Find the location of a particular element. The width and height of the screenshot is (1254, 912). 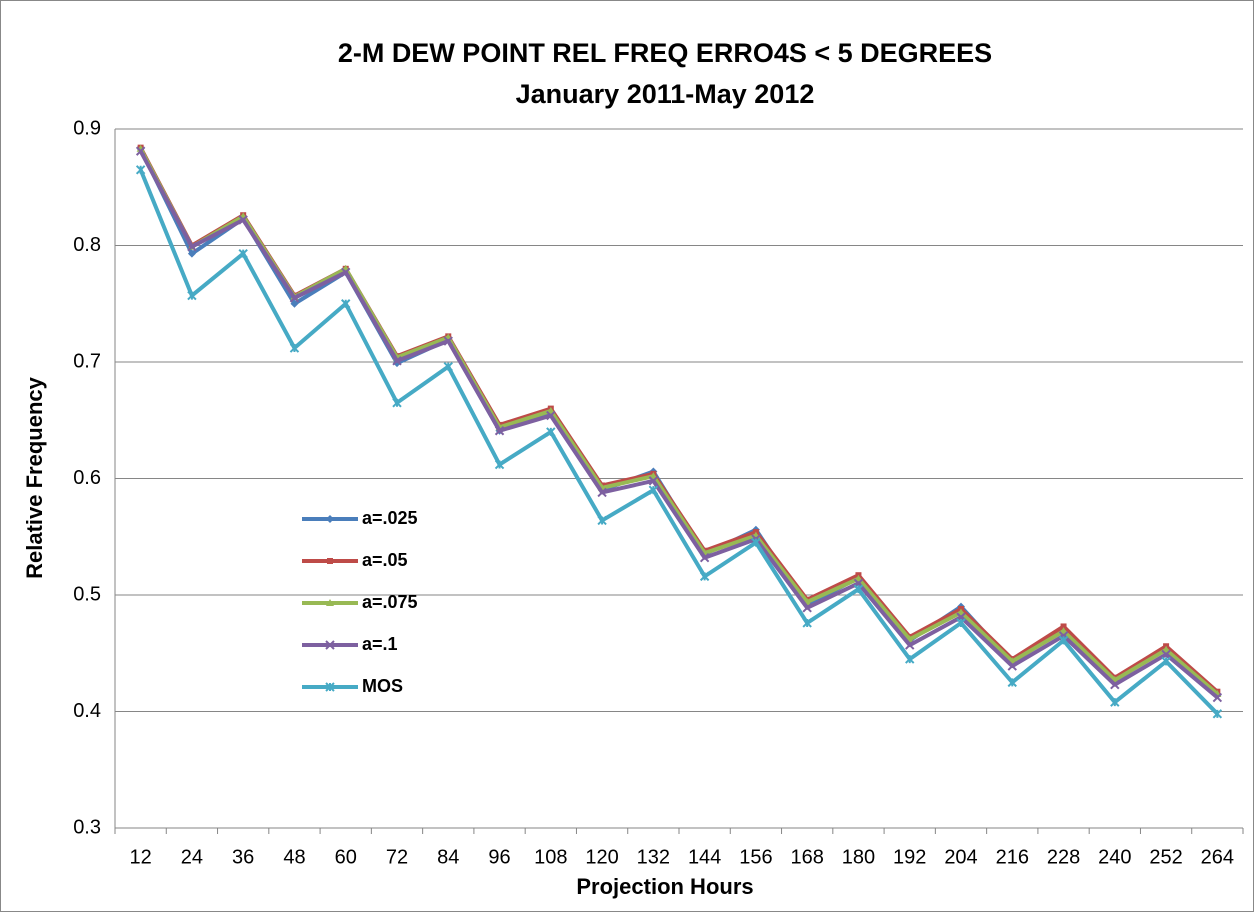

x-tick-label: 72 is located at coordinates (397, 857).